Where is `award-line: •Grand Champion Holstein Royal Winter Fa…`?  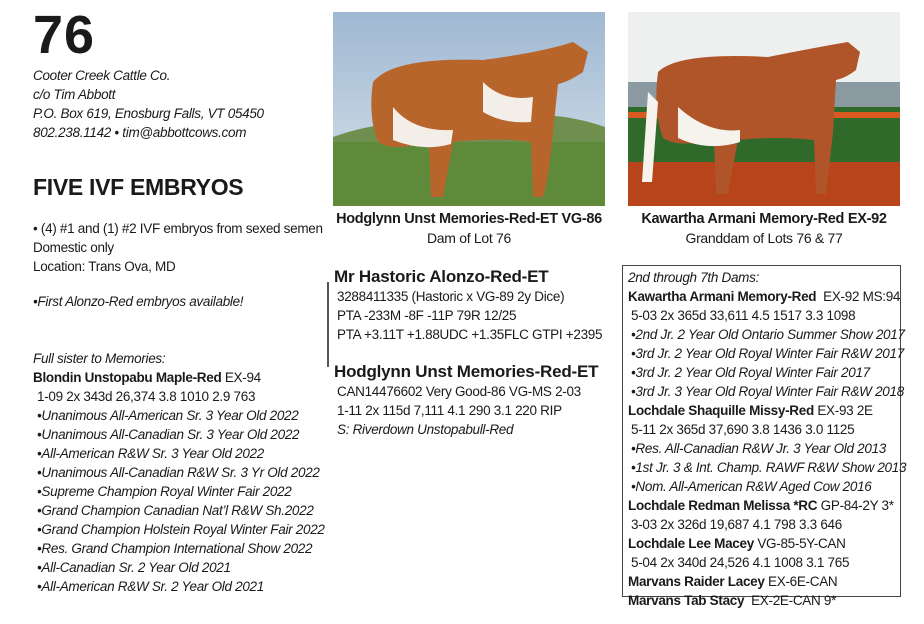
award-line: •Grand Champion Holstein Royal Winter Fa… is located at coordinates (181, 529).